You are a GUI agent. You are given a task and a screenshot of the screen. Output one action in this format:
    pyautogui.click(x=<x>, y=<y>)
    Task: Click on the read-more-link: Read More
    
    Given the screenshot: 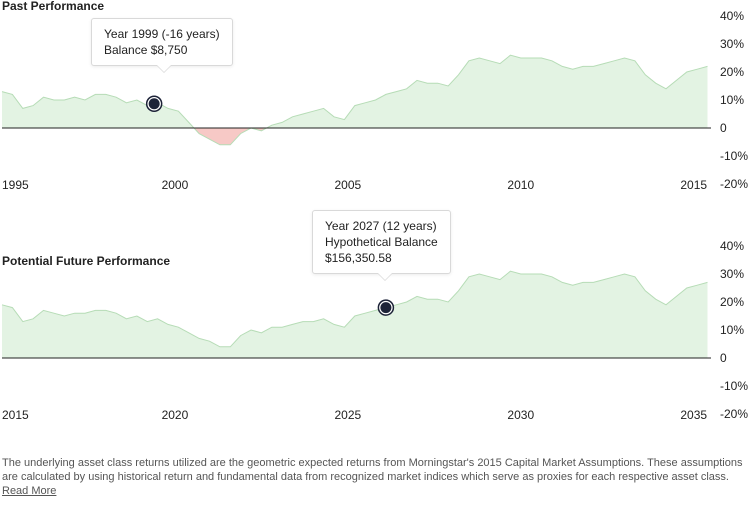 What is the action you would take?
    pyautogui.click(x=29, y=491)
    